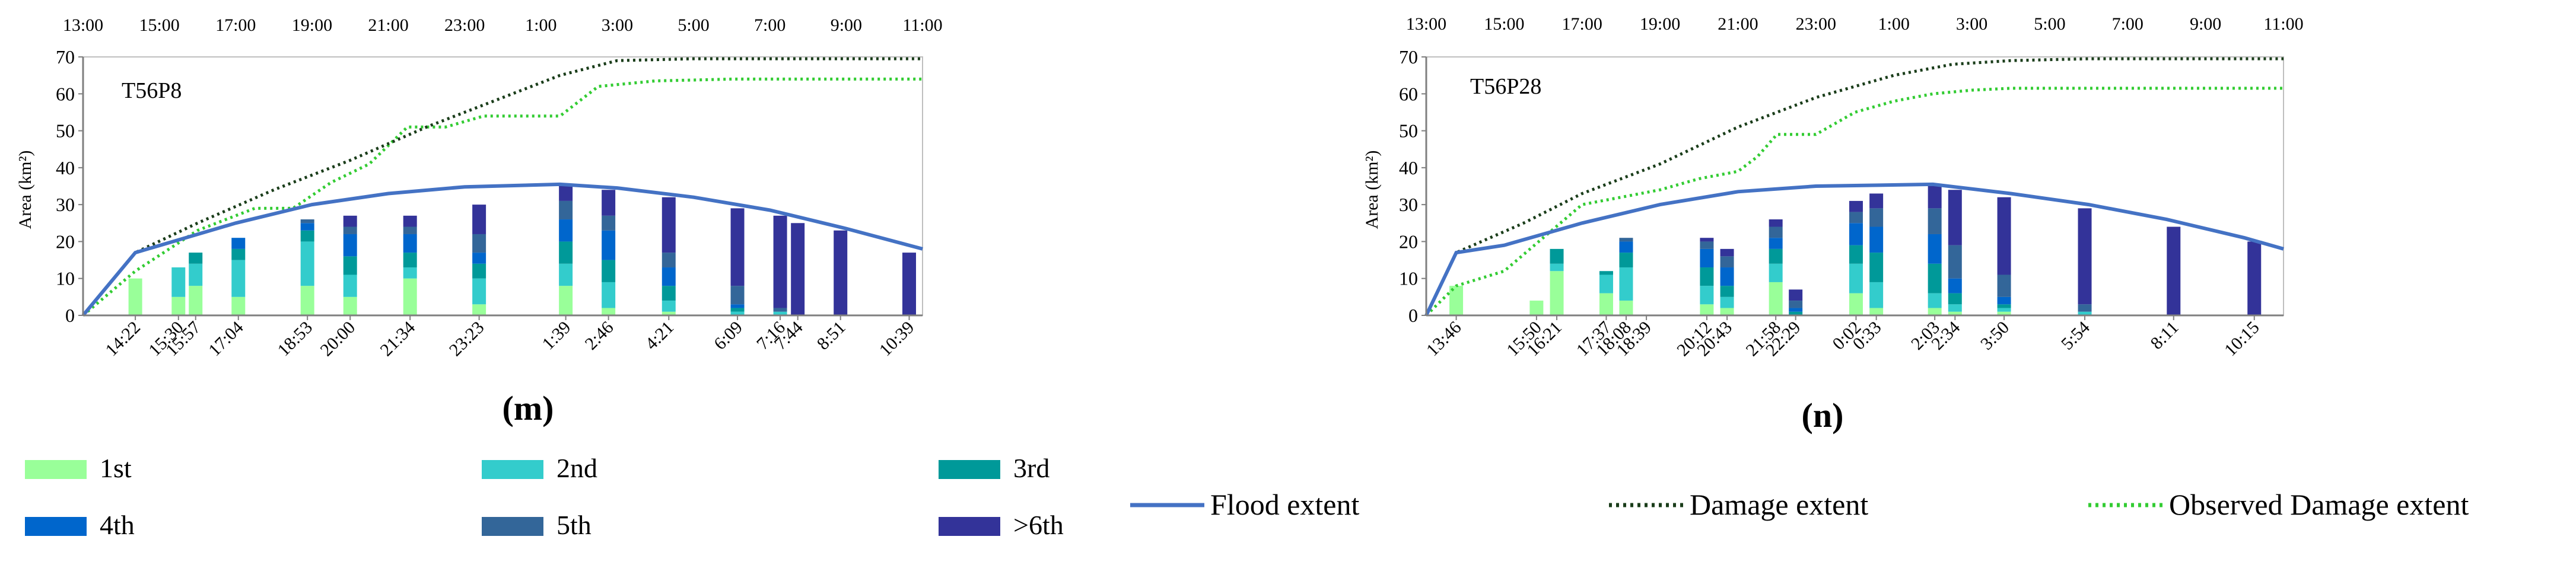 This screenshot has width=2576, height=562. I want to click on panel-n-bar-2043-rank3, so click(1727, 291).